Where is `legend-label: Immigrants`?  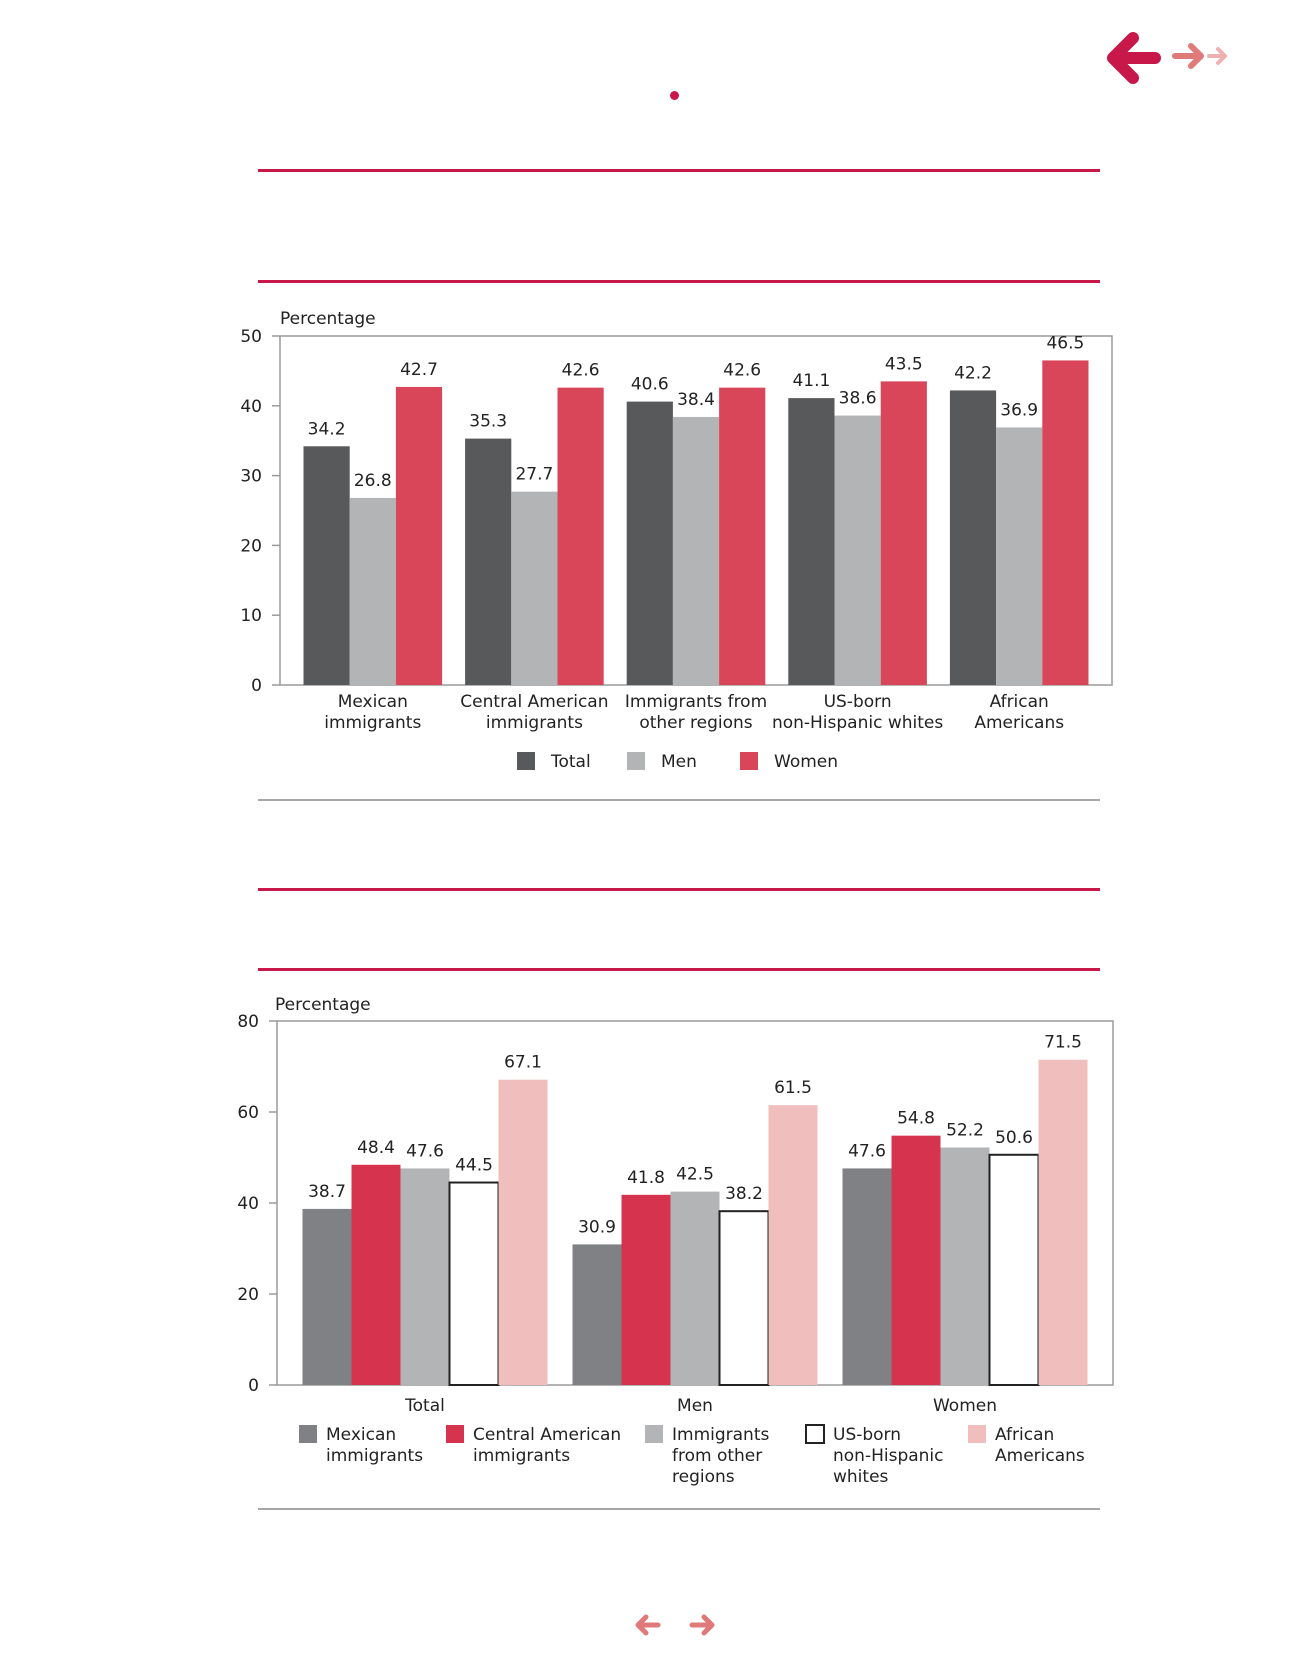 legend-label: Immigrants is located at coordinates (720, 1435).